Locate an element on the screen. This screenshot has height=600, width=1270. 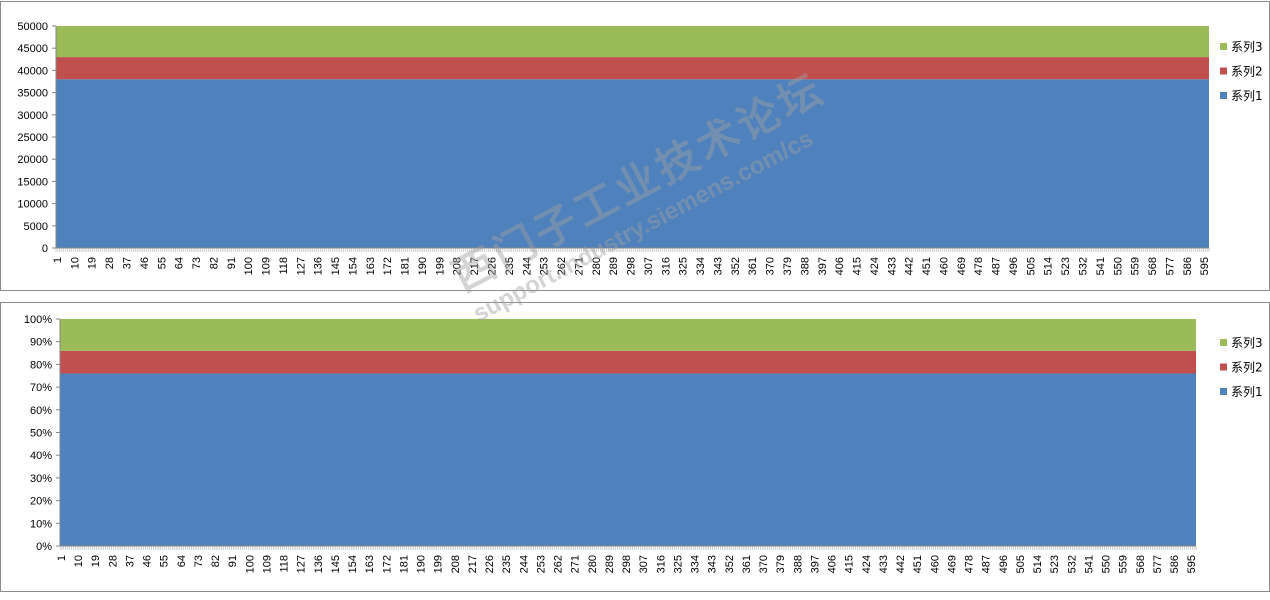
x-tick-label: 181 is located at coordinates (404, 564).